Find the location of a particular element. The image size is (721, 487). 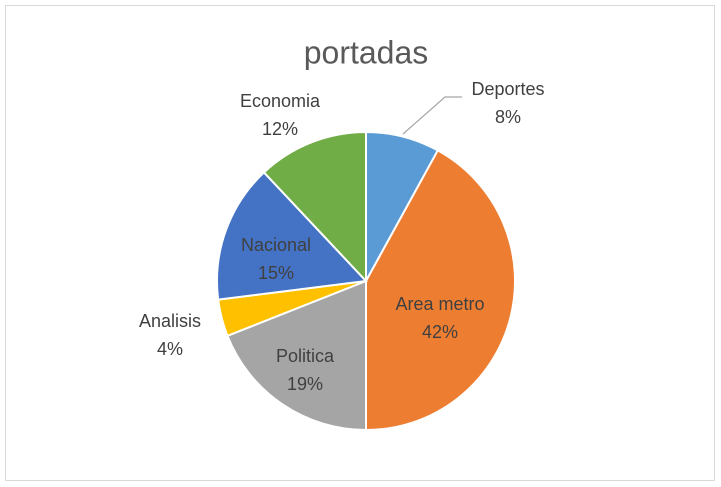

slice-value-label: 12% is located at coordinates (280, 129).